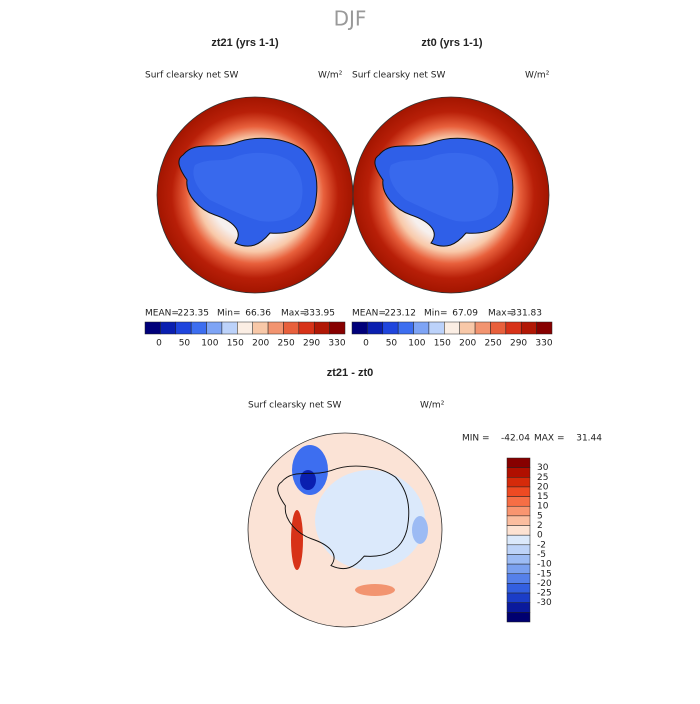  I want to click on figure-title: DJF, so click(350, 19).